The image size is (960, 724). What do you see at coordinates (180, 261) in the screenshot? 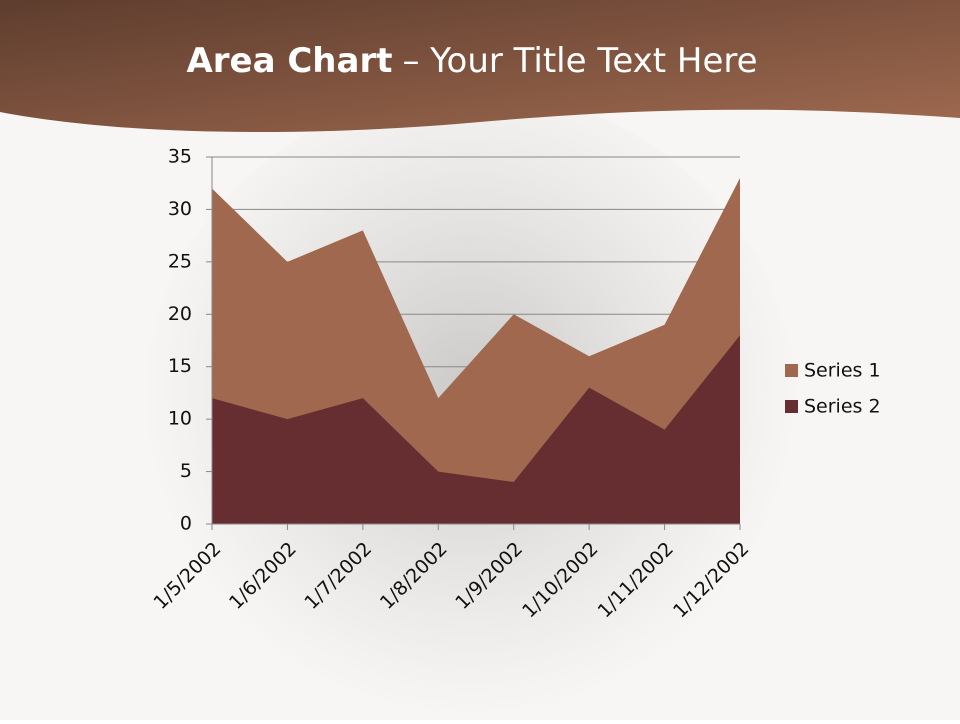
I see `y-tick-label: 25` at bounding box center [180, 261].